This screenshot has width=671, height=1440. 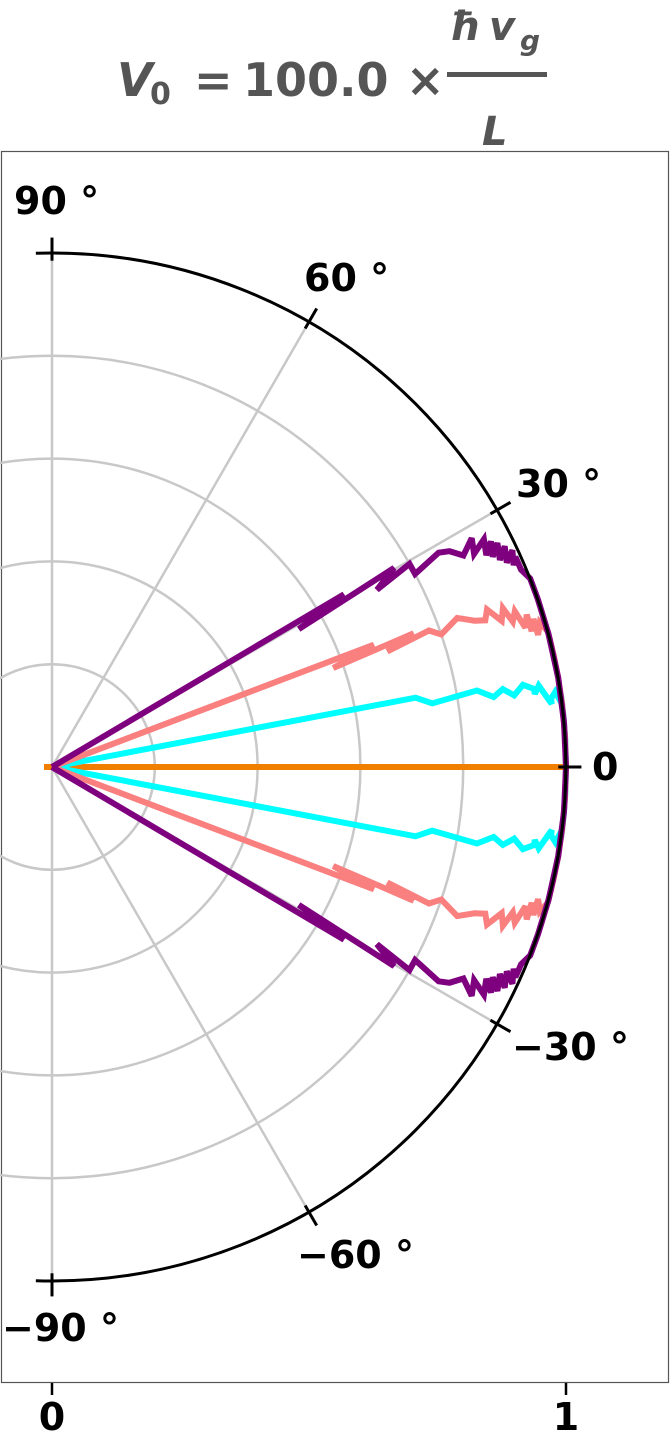 I want to click on title-fraction-bar, so click(x=497, y=74).